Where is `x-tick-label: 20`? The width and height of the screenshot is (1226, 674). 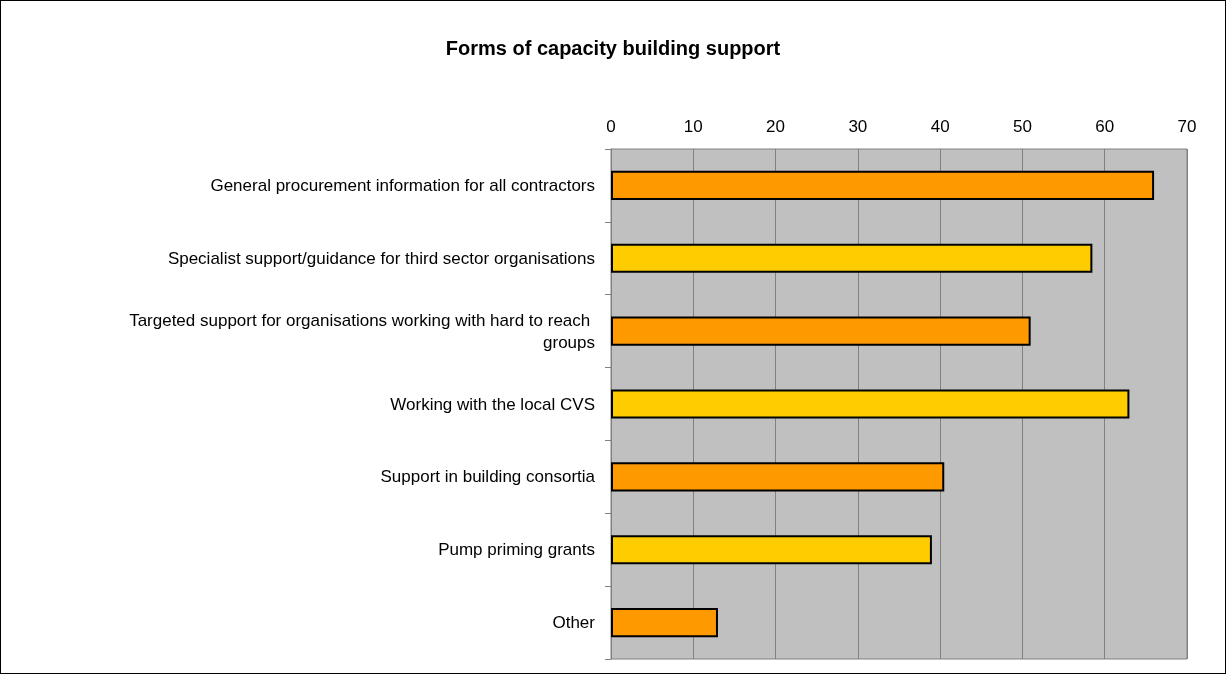 x-tick-label: 20 is located at coordinates (776, 126).